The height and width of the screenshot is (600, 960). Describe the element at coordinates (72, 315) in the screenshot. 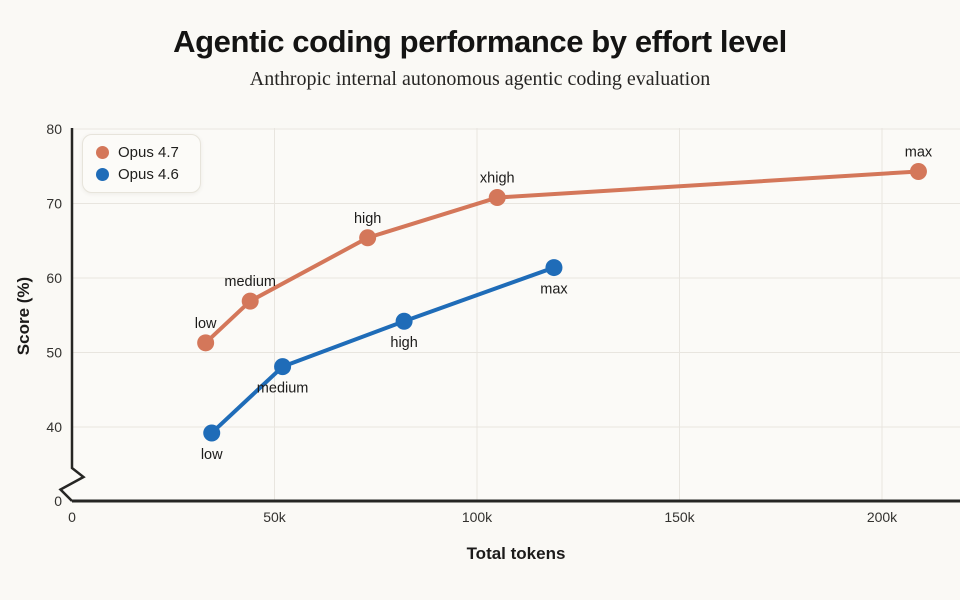

I see `y-axis-line-with-break` at that location.